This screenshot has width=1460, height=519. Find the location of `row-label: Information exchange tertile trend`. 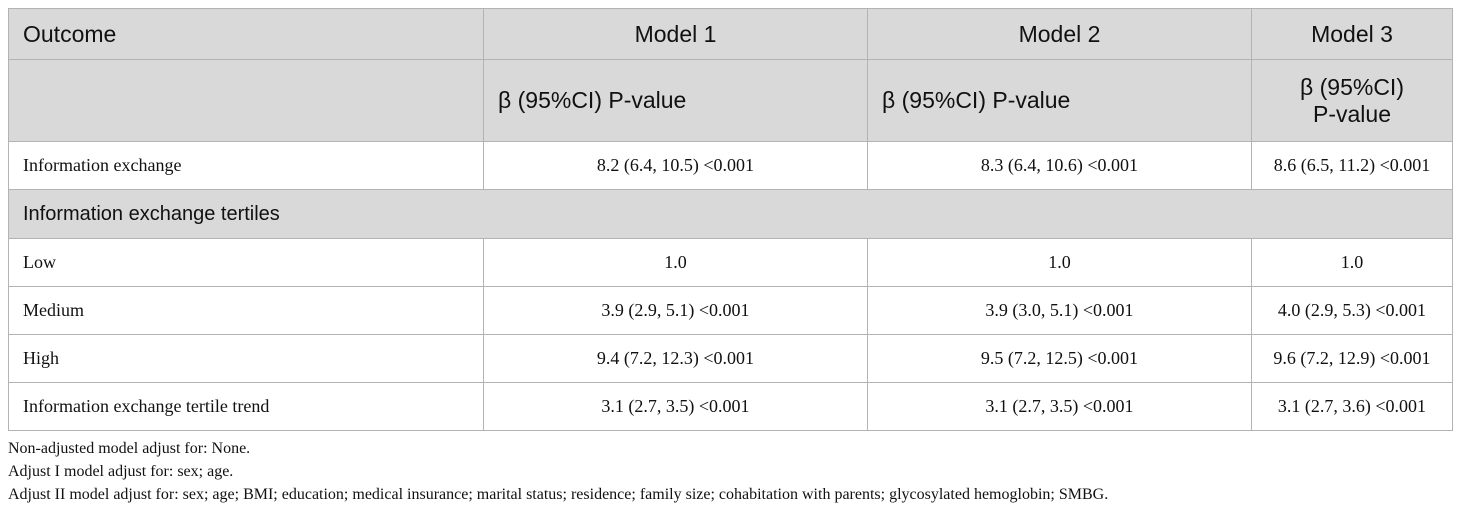

row-label: Information exchange tertile trend is located at coordinates (246, 406).